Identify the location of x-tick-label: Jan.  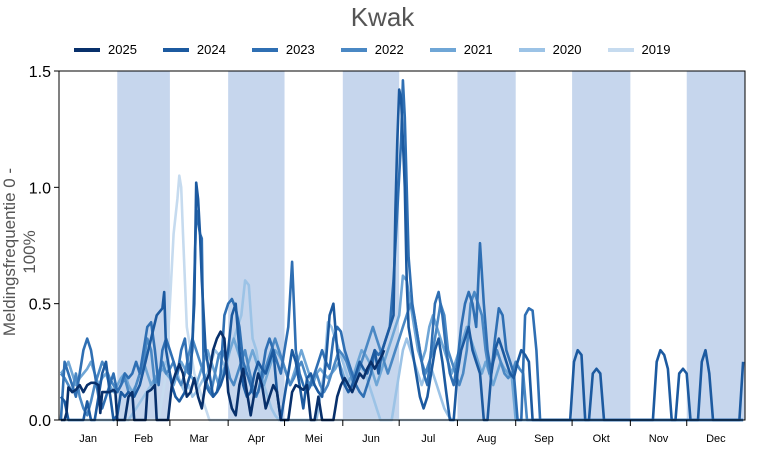
(88, 439).